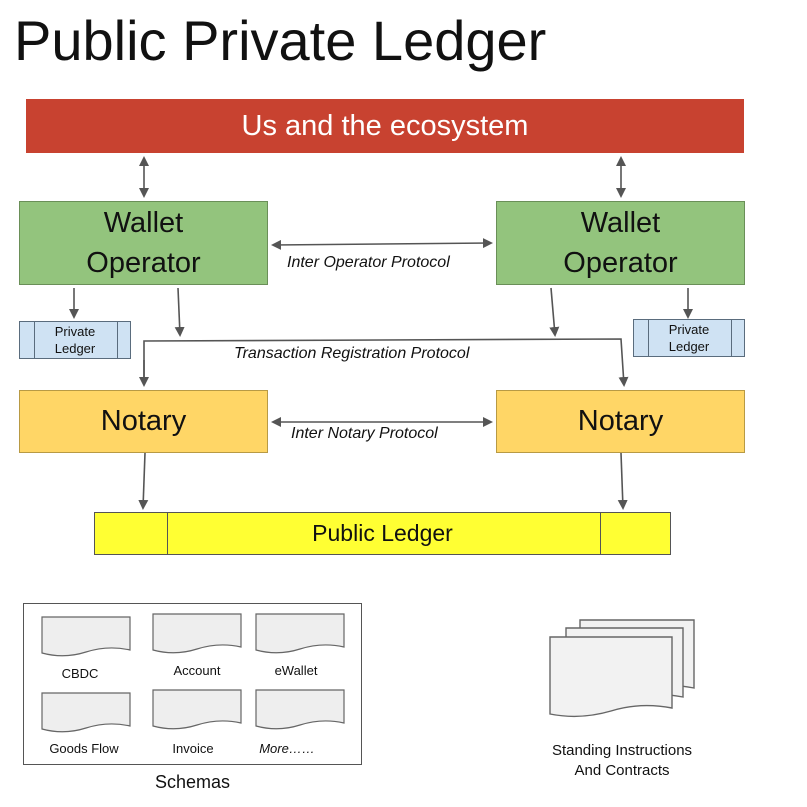  Describe the element at coordinates (197, 709) in the screenshot. I see `invoice-document-icon` at that location.